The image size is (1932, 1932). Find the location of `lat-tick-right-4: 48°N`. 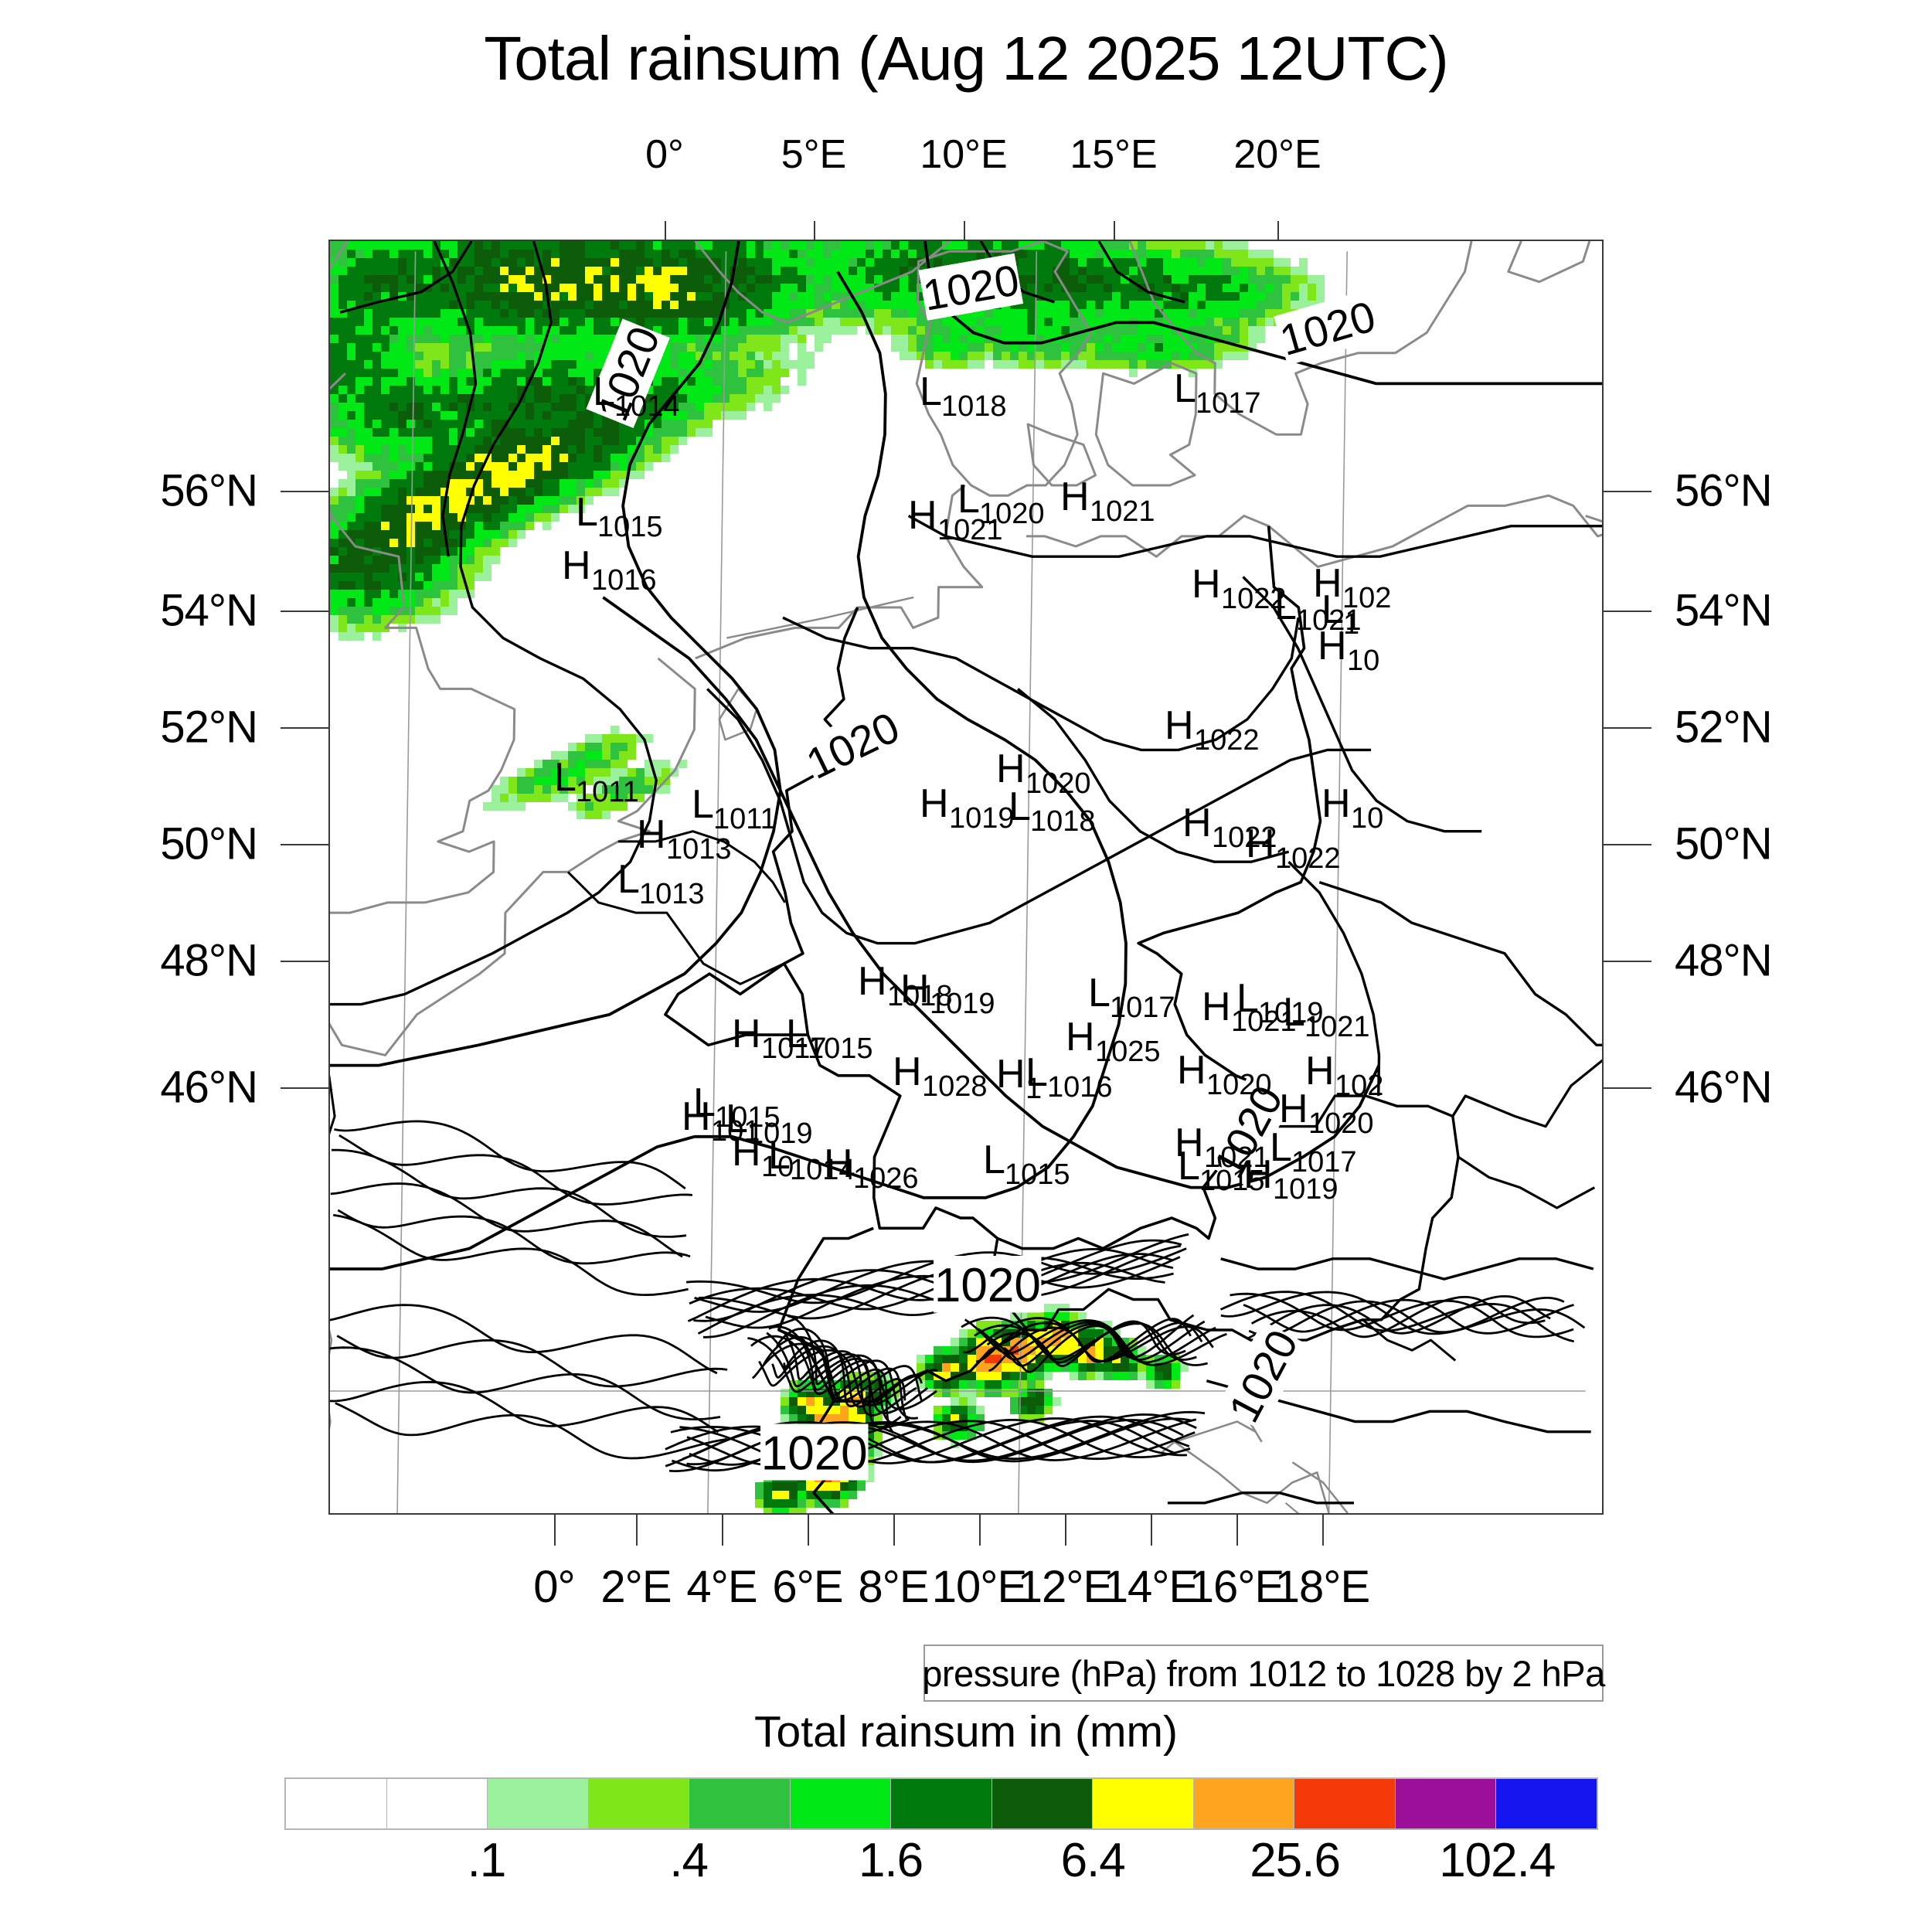

lat-tick-right-4: 48°N is located at coordinates (1724, 961).